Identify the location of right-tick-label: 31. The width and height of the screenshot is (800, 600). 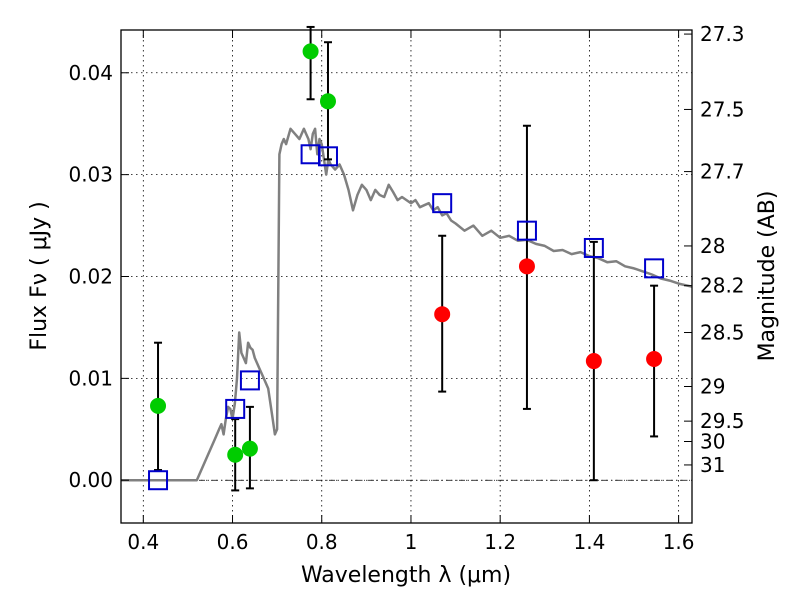
(712, 465).